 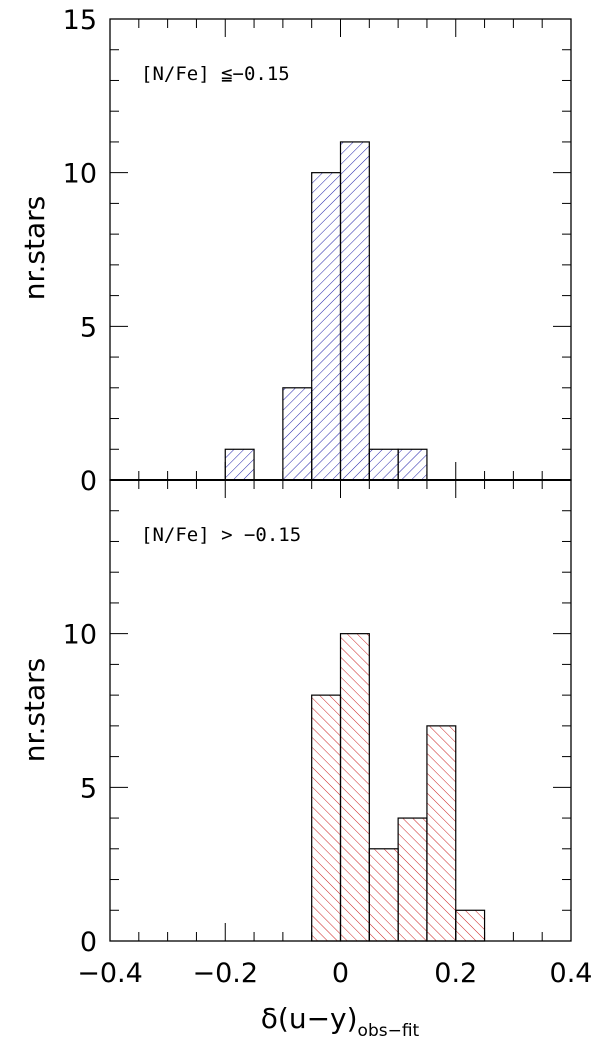 I want to click on top-annotation: [N/Fe] ≦−0.15, so click(x=215, y=74).